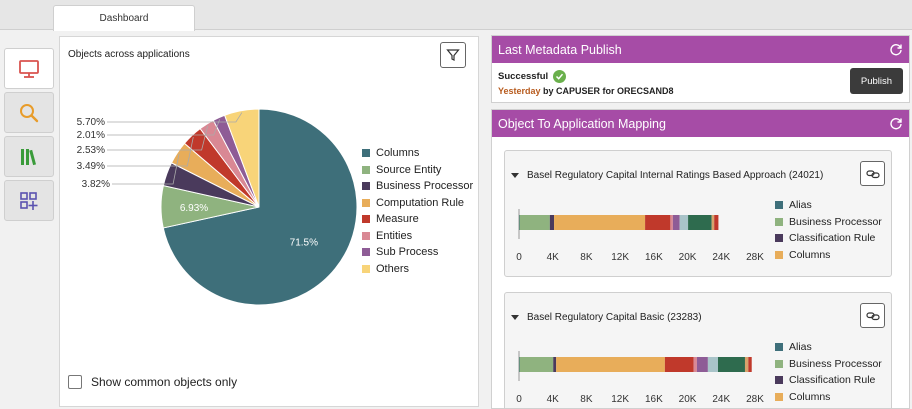 This screenshot has height=409, width=912. What do you see at coordinates (129, 54) in the screenshot?
I see `panel-title: Objects across applications` at bounding box center [129, 54].